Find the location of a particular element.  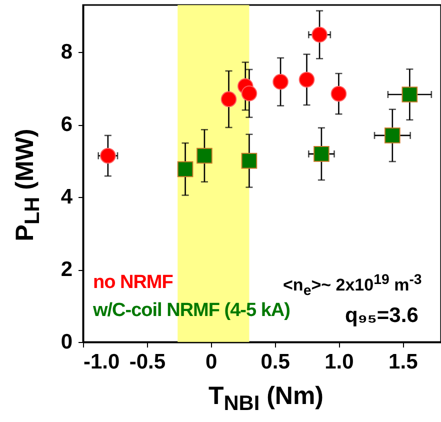

y-tick-label: 6 is located at coordinates (66, 124).